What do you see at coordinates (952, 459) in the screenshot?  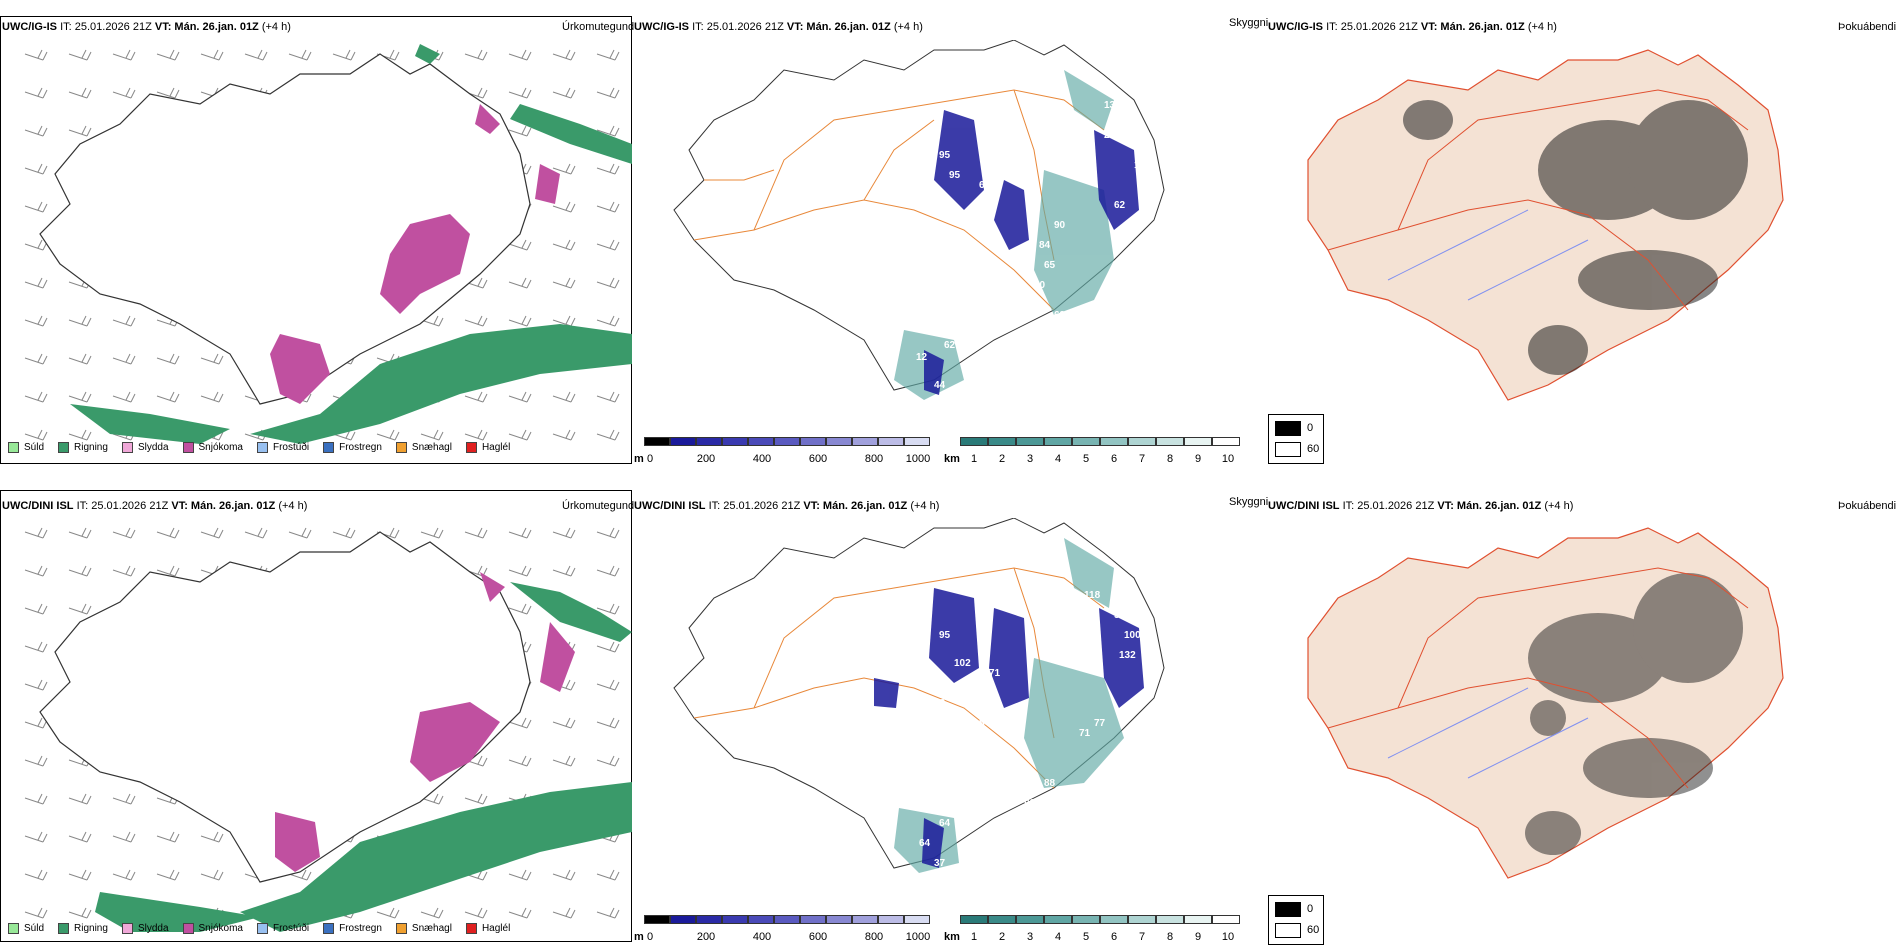 I see `vis-unit: km` at bounding box center [952, 459].